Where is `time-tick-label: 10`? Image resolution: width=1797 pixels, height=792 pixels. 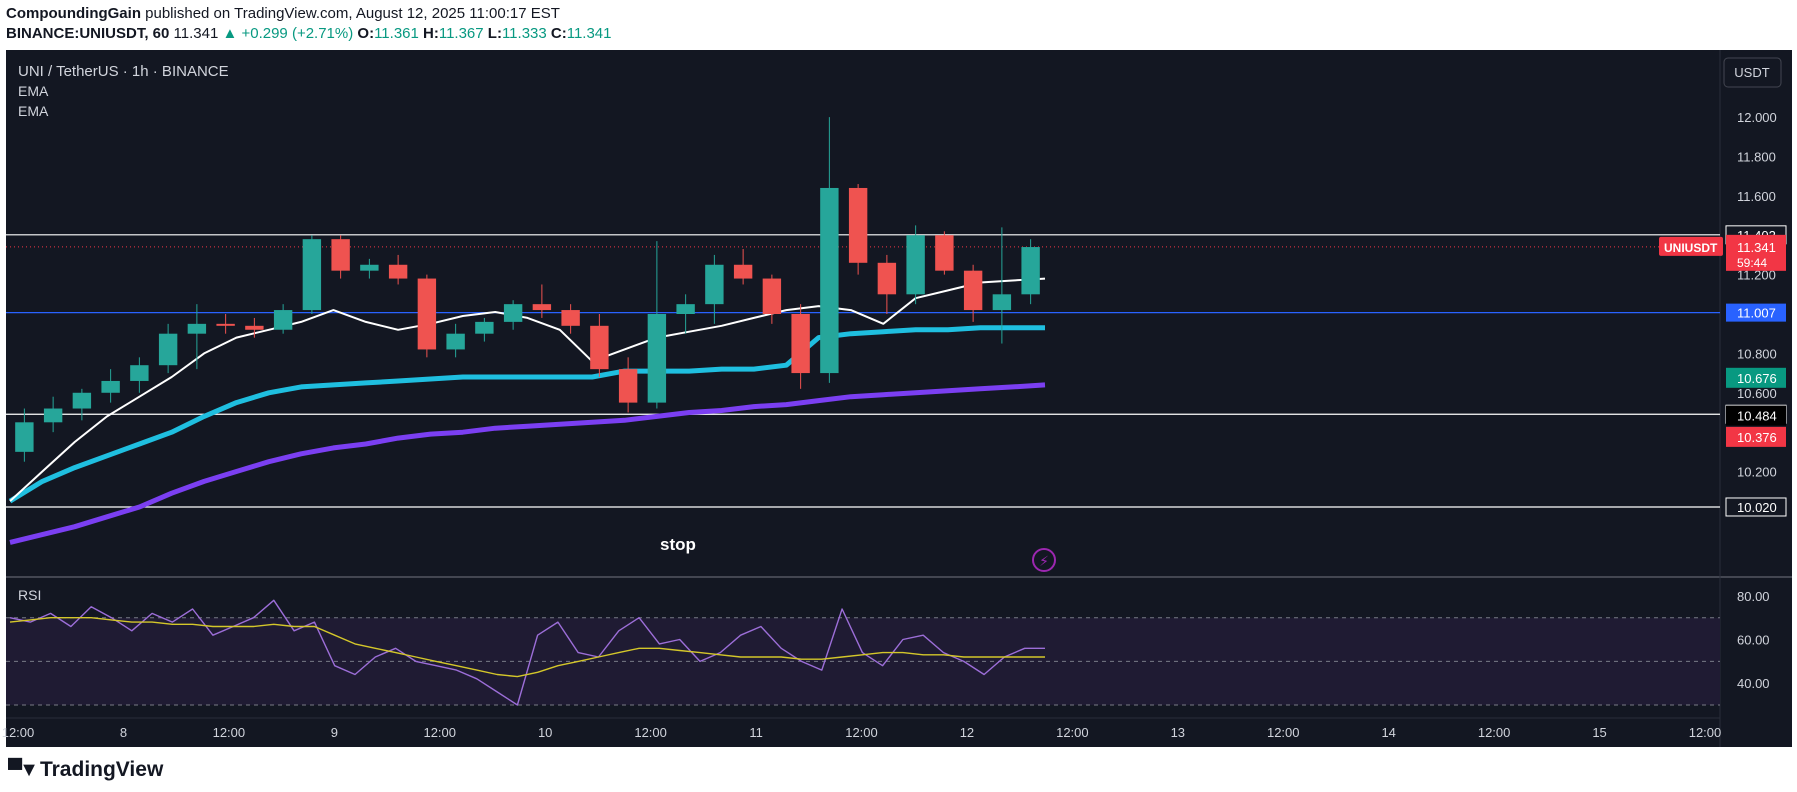 time-tick-label: 10 is located at coordinates (545, 732).